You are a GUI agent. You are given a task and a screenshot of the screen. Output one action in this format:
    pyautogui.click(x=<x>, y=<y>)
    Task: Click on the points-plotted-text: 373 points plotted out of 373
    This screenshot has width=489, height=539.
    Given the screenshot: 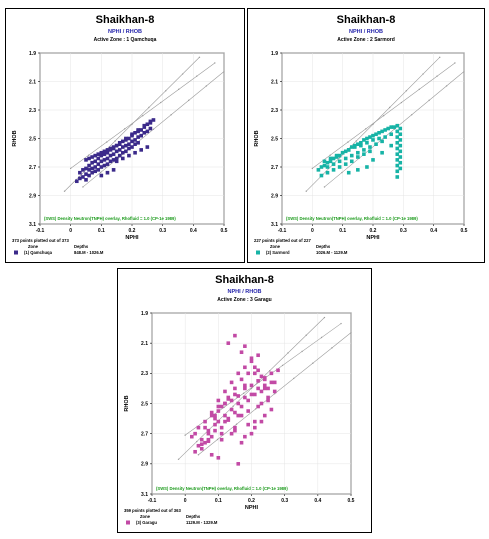 What is the action you would take?
    pyautogui.click(x=40, y=240)
    